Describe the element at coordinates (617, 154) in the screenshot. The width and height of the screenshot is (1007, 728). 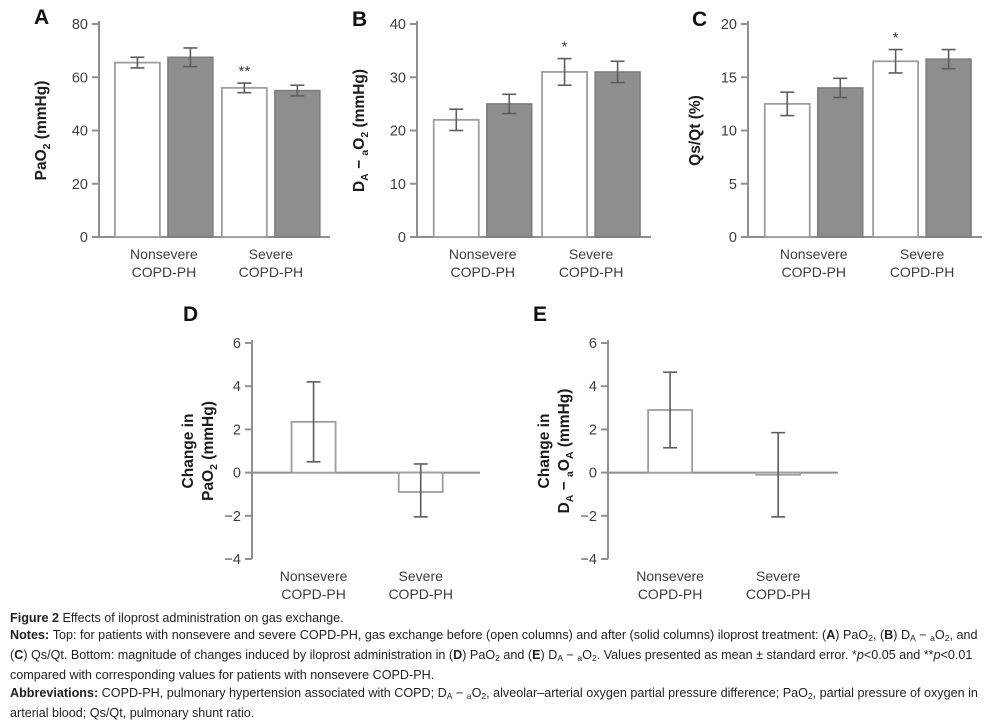
I see `bar-b-severe-solid` at that location.